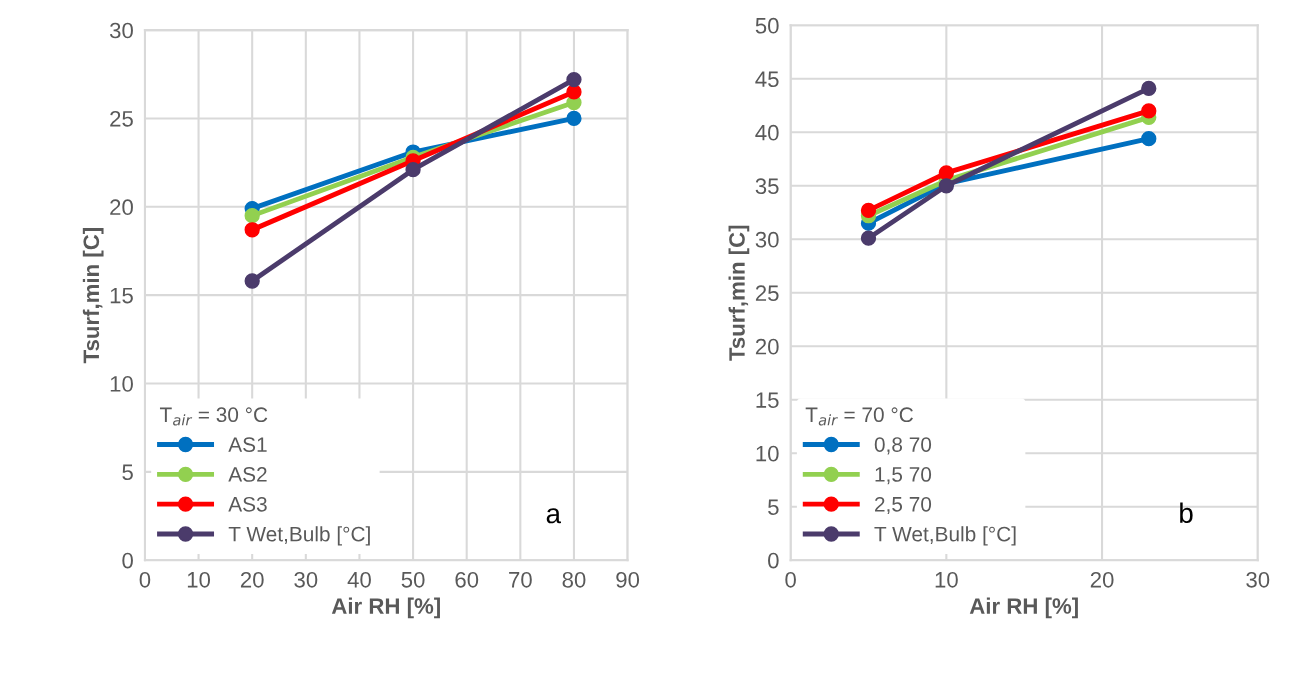 Image resolution: width=1294 pixels, height=684 pixels. Describe the element at coordinates (1186, 513) in the screenshot. I see `annotation: b` at that location.